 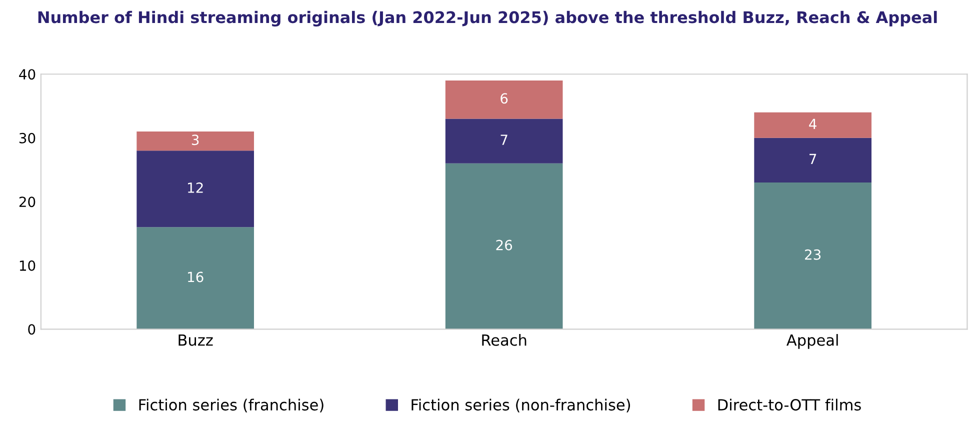 What do you see at coordinates (504, 340) in the screenshot?
I see `x-tick-label: Reach` at bounding box center [504, 340].